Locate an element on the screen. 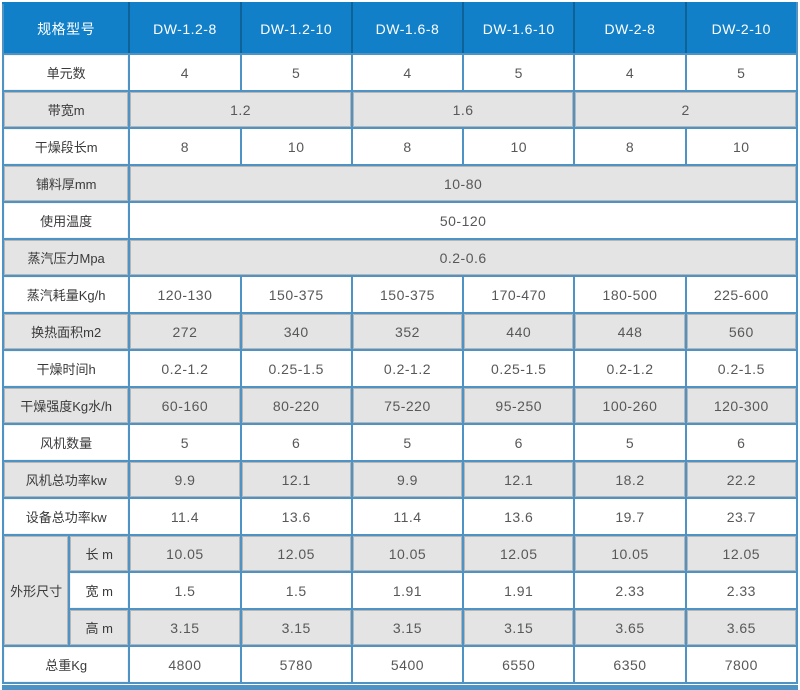 This screenshot has width=800, height=690. value-cell: 23.7 is located at coordinates (741, 516).